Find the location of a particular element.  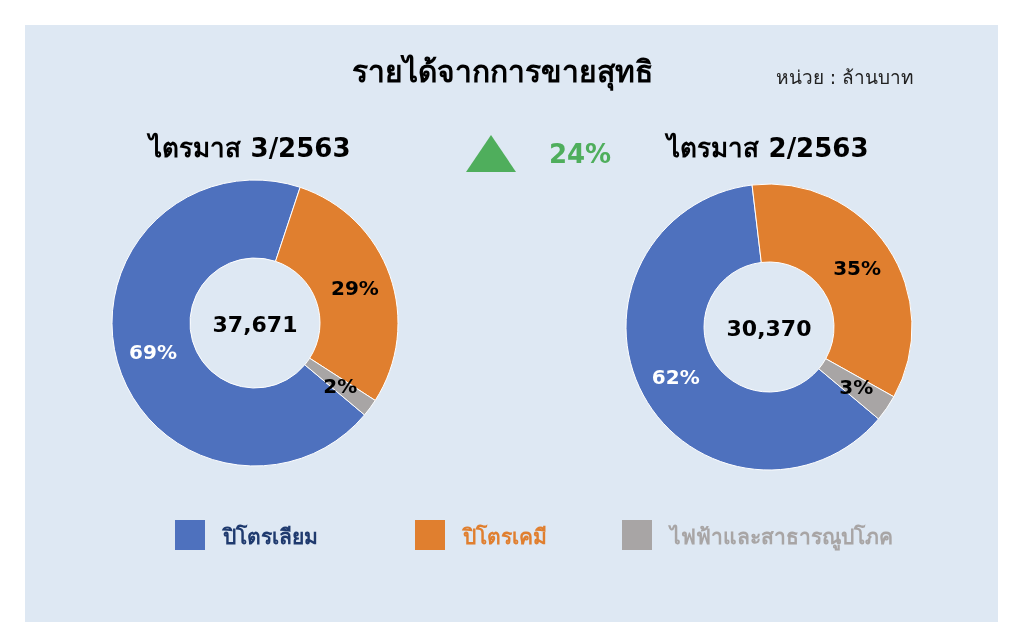

legend-label: ไฟฟ้าและสาธารณูปโภค is located at coordinates (780, 537).